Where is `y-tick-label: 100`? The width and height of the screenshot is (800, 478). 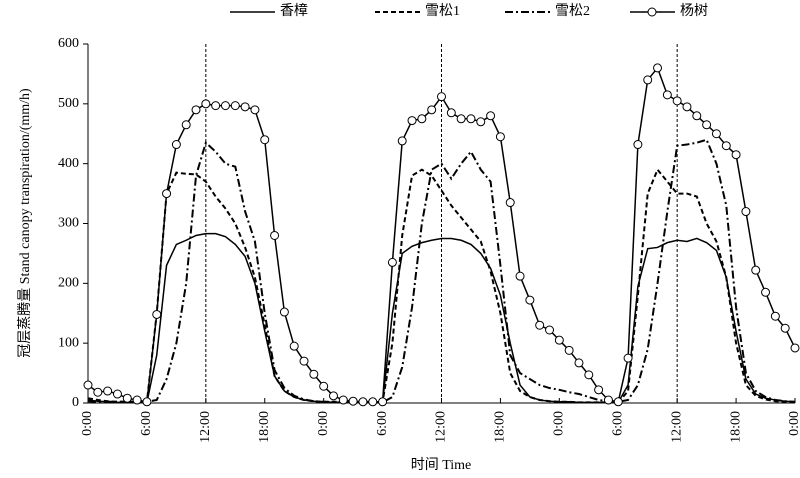 y-tick-label: 100 is located at coordinates (68, 342).